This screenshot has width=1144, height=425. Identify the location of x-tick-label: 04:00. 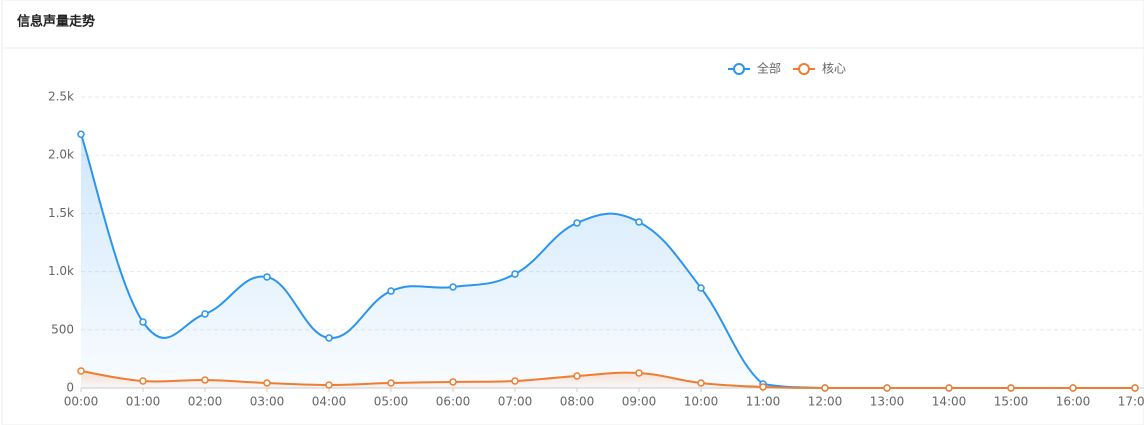
(329, 402).